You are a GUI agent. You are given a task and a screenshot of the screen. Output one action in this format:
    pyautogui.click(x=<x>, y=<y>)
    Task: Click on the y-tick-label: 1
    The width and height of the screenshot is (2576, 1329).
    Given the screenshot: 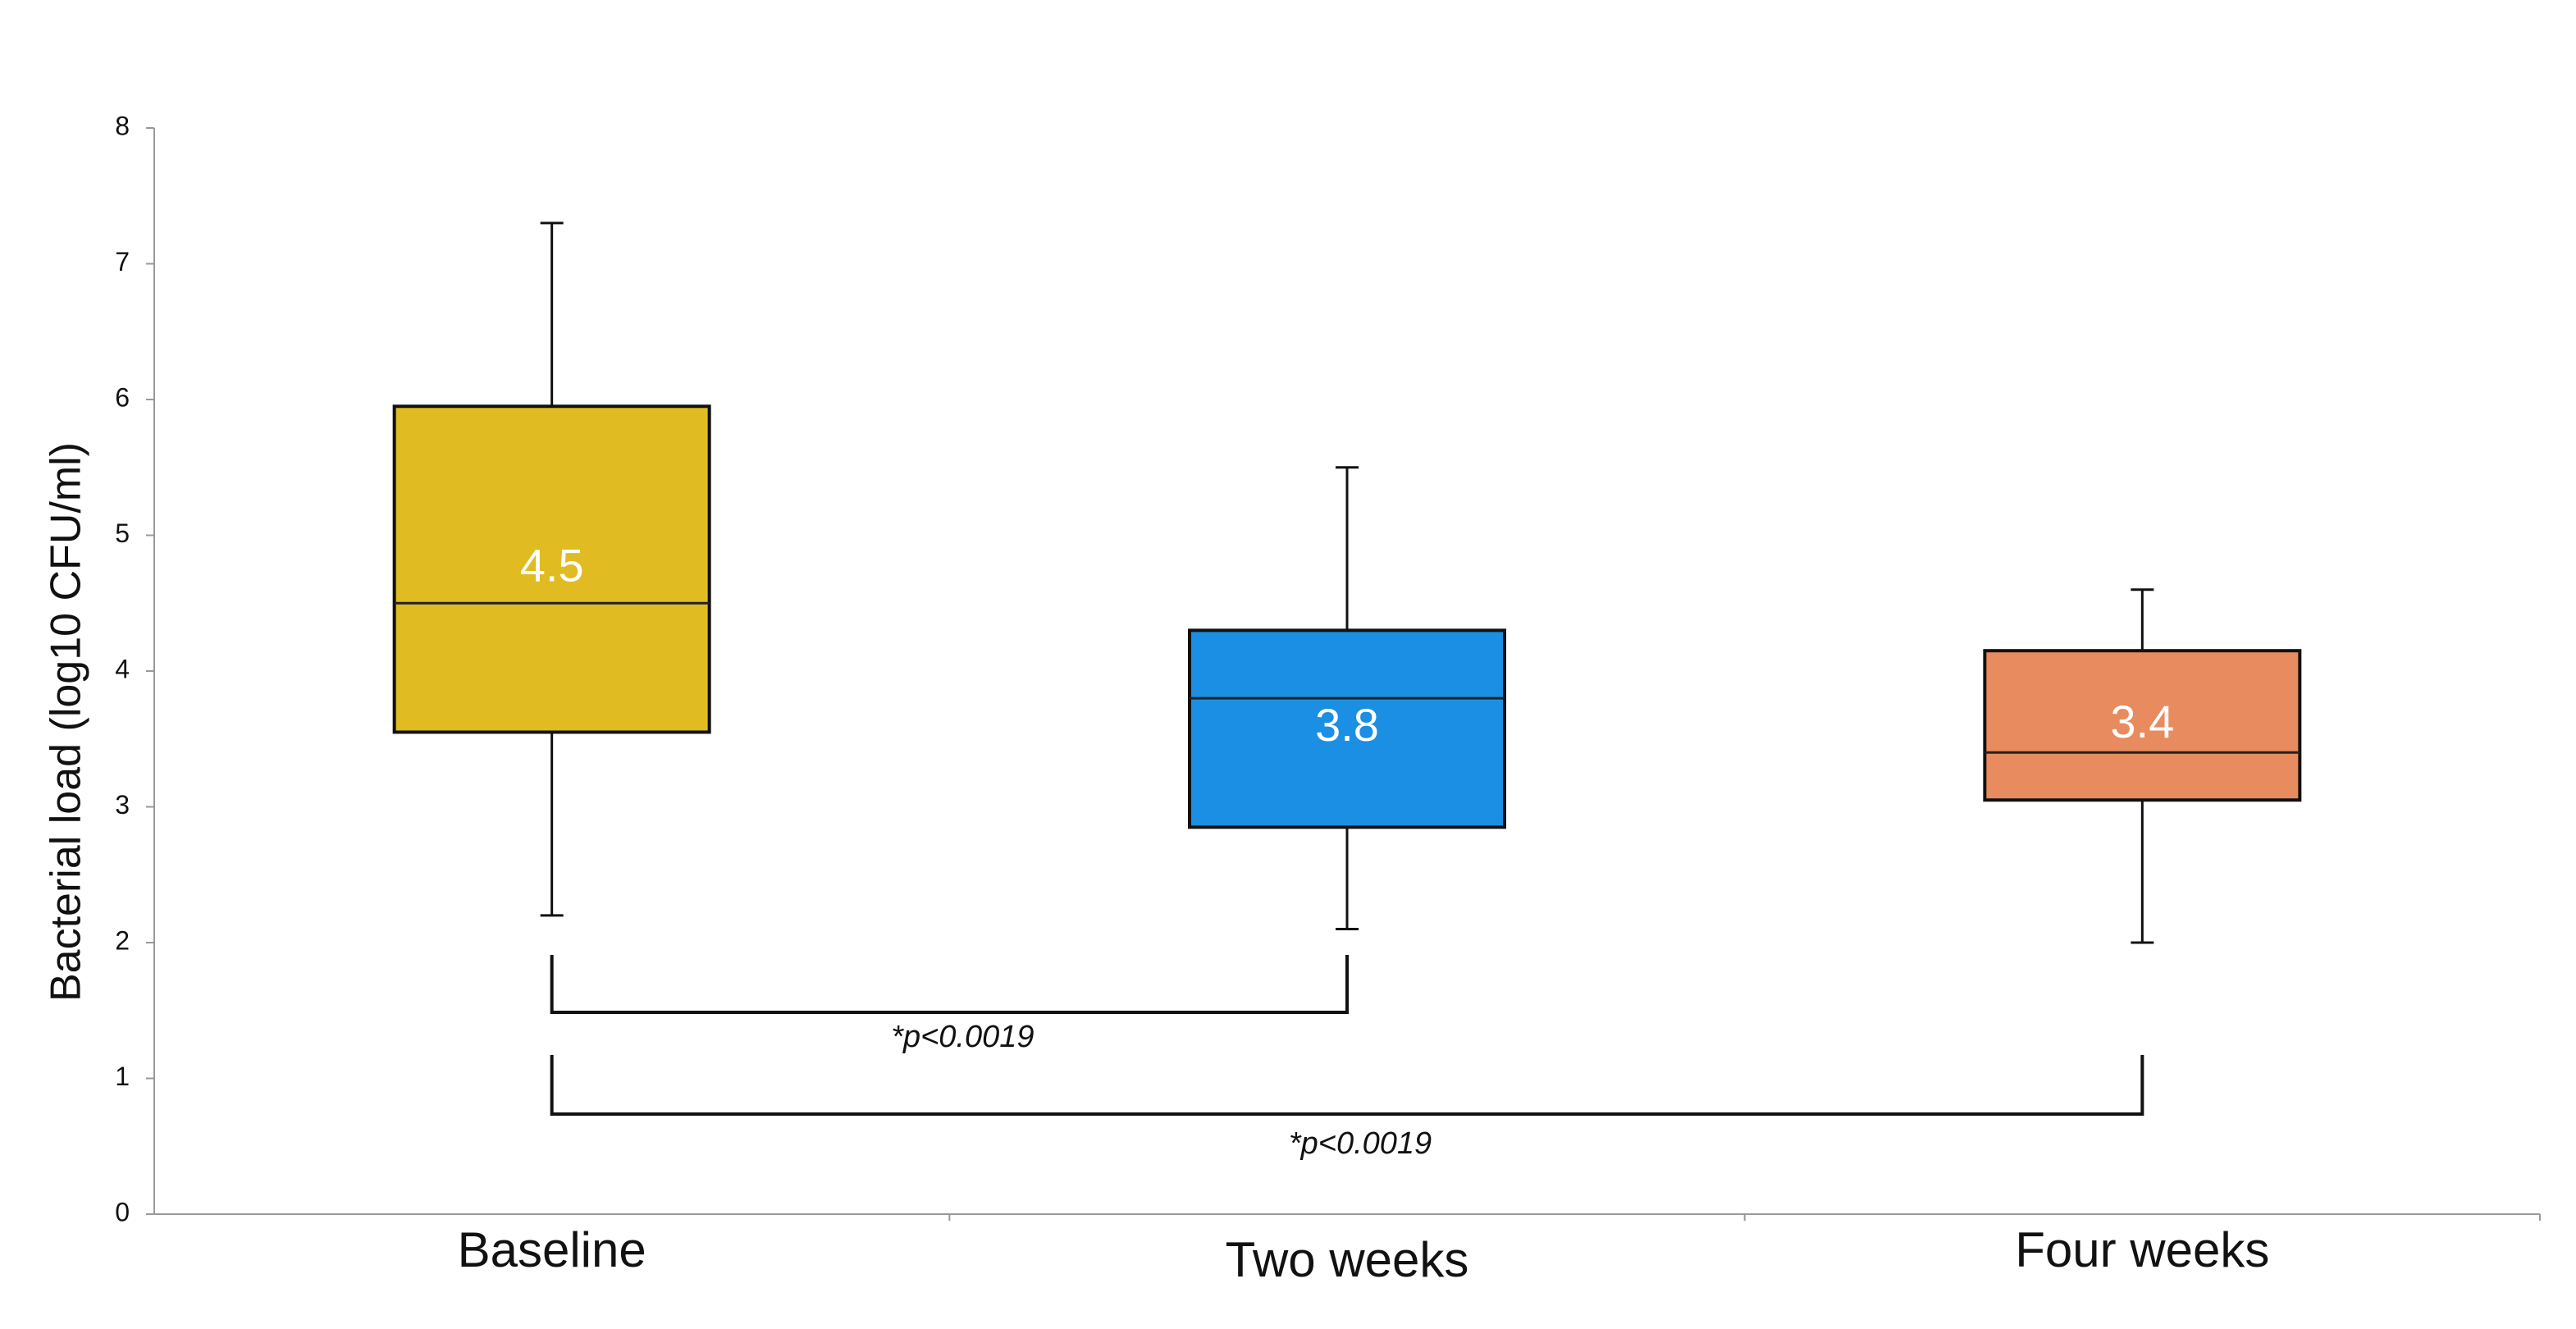 What is the action you would take?
    pyautogui.click(x=123, y=1077)
    